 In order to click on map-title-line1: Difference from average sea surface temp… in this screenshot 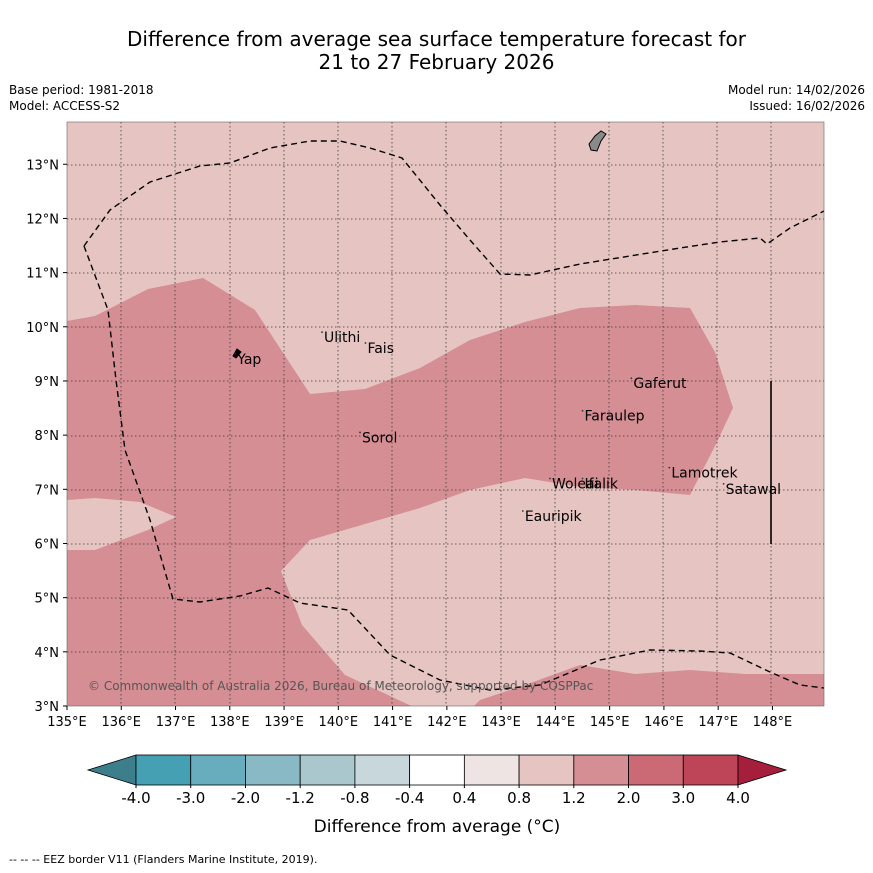, I will do `click(436, 39)`.